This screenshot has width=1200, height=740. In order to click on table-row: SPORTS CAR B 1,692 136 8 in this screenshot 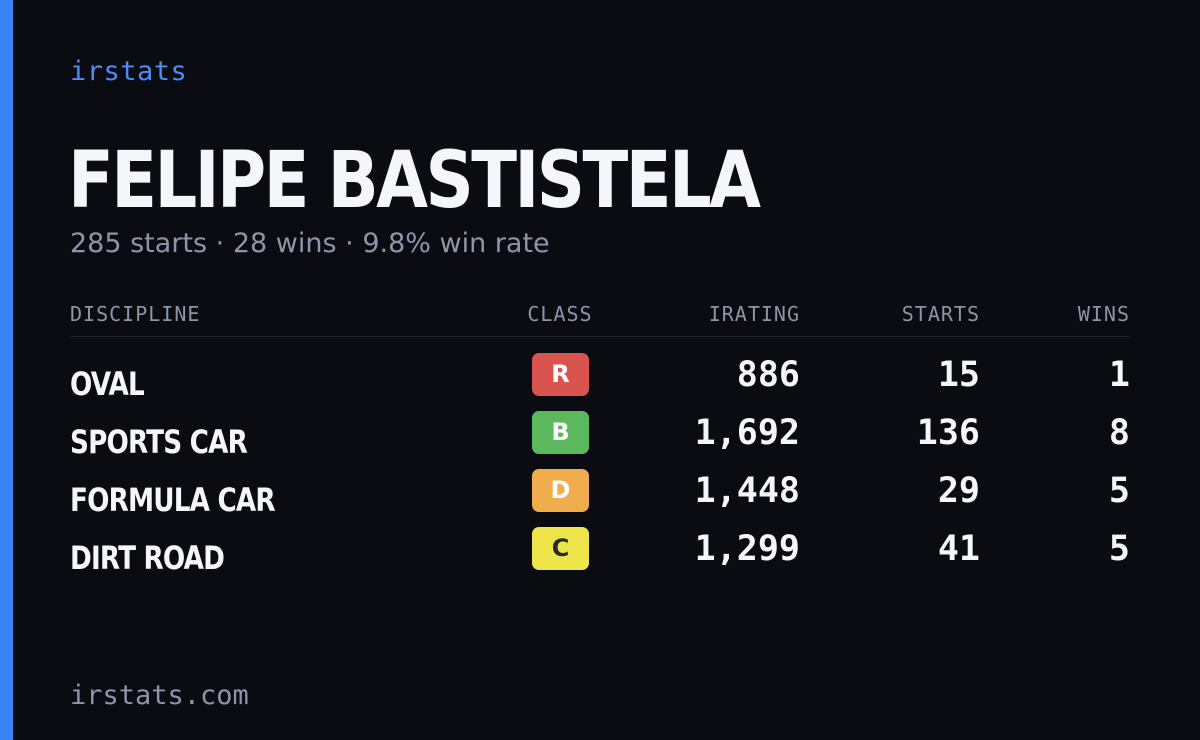, I will do `click(600, 440)`.